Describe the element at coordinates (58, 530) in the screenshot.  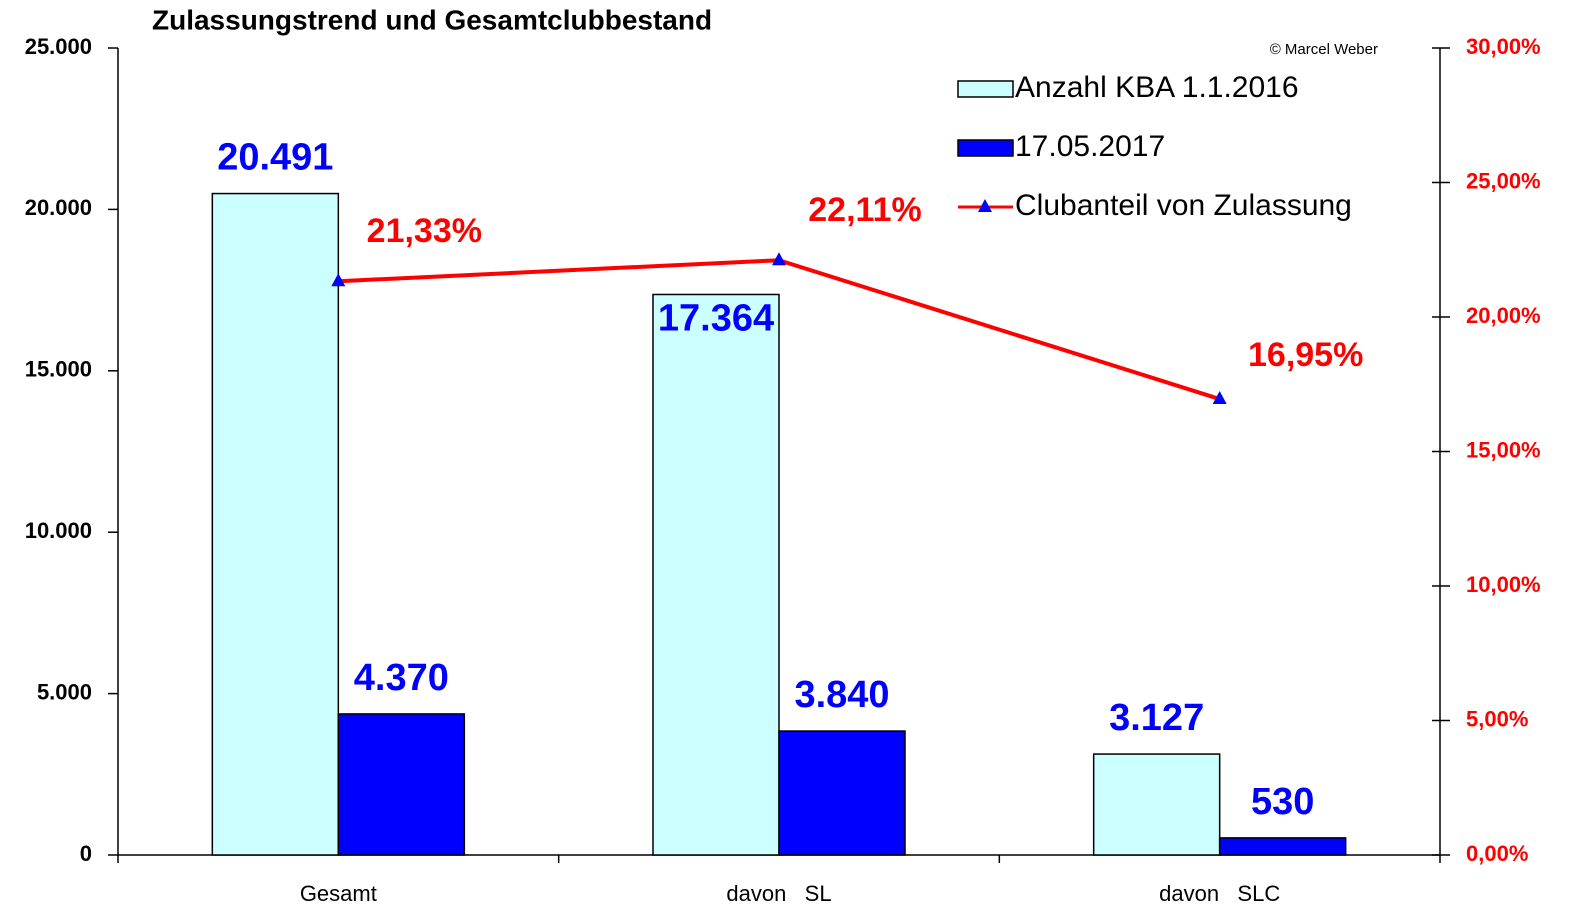
I see `y-tick-label: 10.000` at that location.